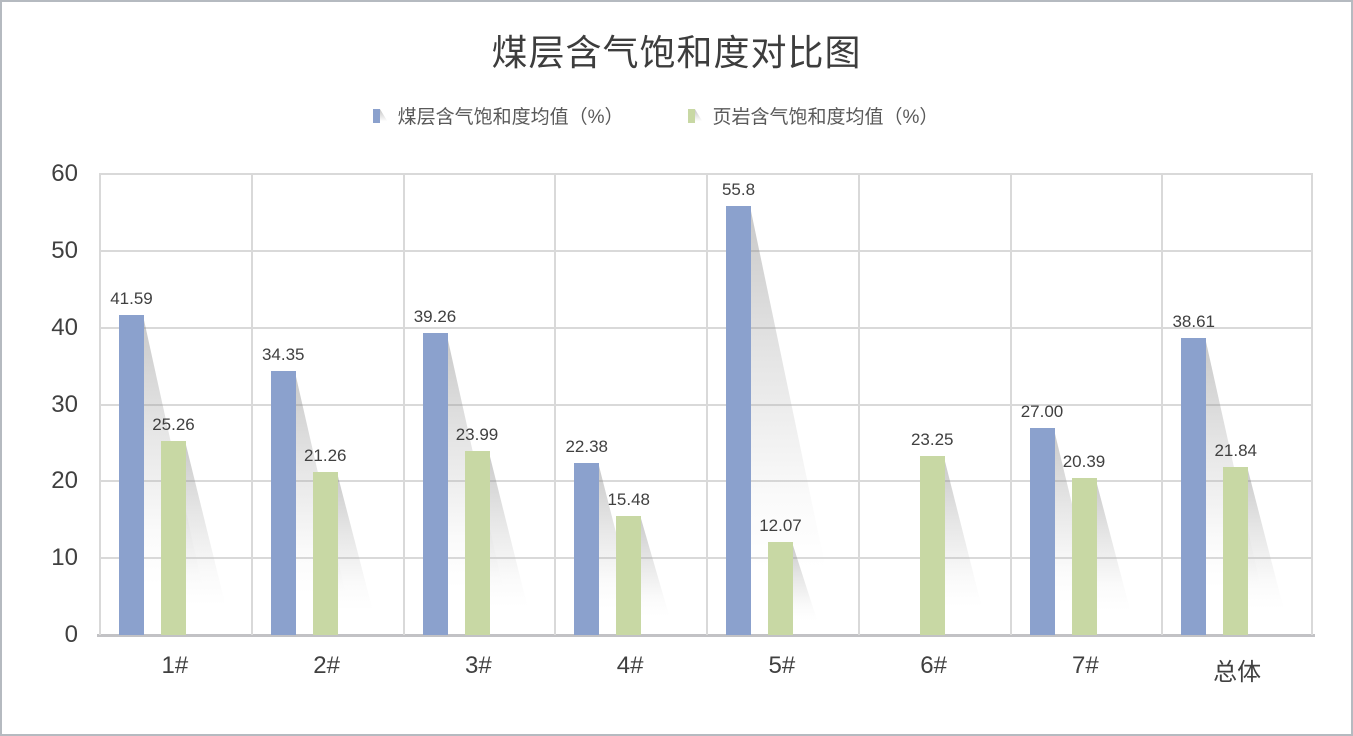 The width and height of the screenshot is (1353, 736). Describe the element at coordinates (1042, 411) in the screenshot. I see `data-label: 27.00` at that location.